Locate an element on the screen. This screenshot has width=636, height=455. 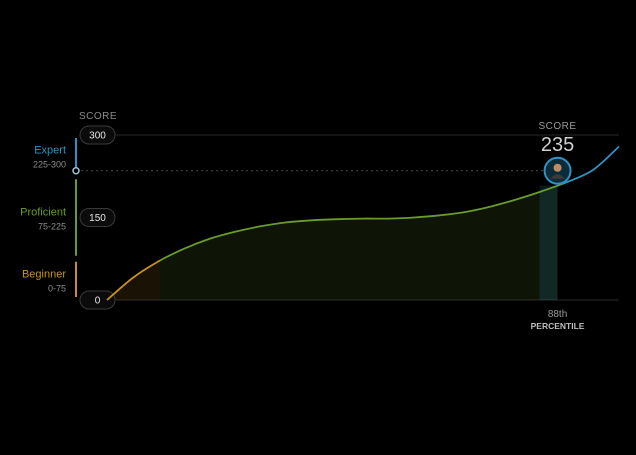
y-axis-title: SCORE is located at coordinates (98, 116).